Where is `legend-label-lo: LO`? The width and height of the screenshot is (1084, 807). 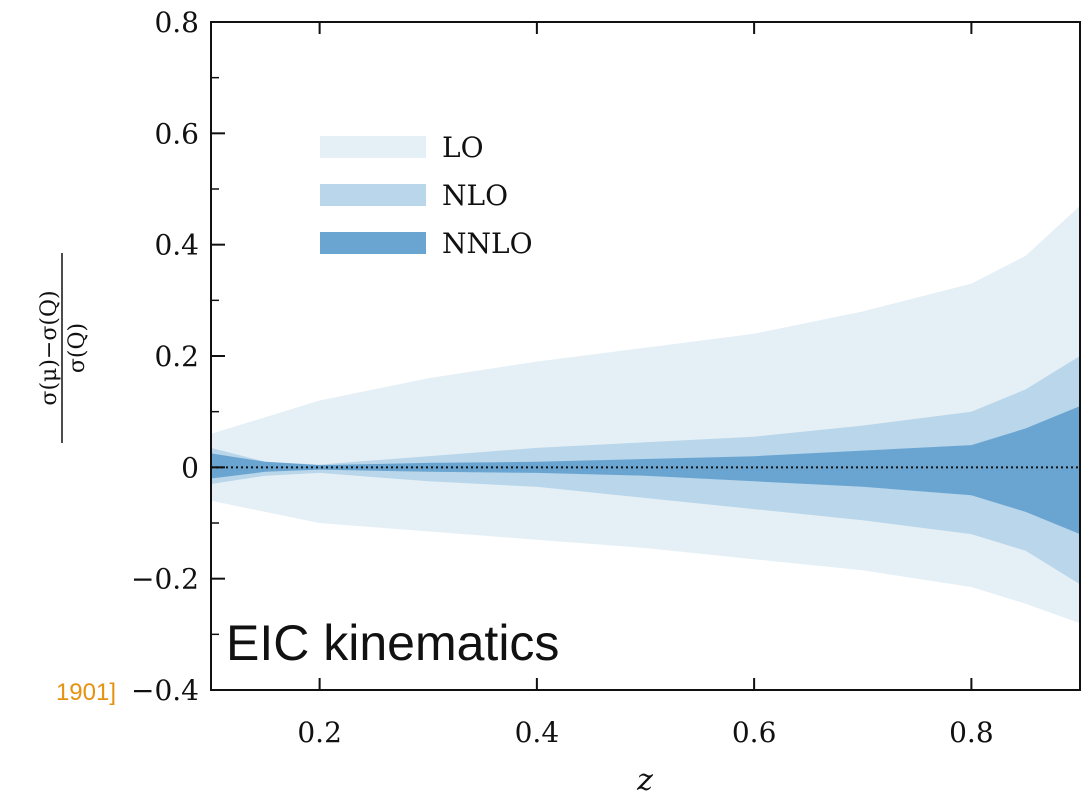
legend-label-lo: LO is located at coordinates (463, 147).